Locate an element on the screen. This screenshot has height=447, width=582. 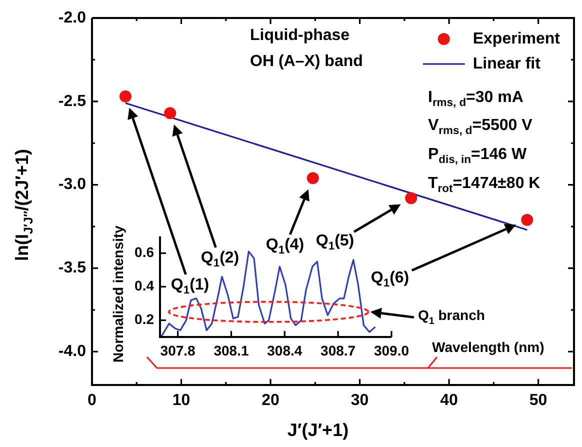
y-tick-label: -2.5 is located at coordinates (72, 101).